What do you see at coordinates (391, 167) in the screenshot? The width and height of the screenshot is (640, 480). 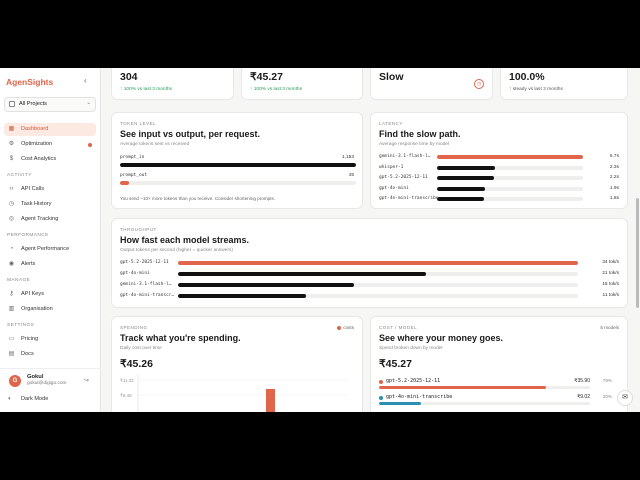 I see `latency-row-label: whisper-1` at bounding box center [391, 167].